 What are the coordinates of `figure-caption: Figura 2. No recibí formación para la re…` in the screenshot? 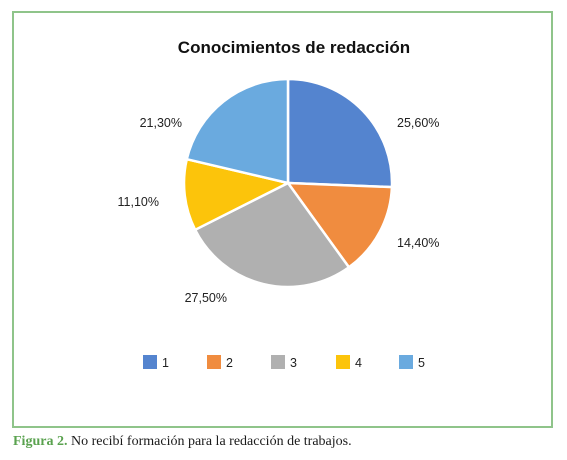 It's located at (285, 442).